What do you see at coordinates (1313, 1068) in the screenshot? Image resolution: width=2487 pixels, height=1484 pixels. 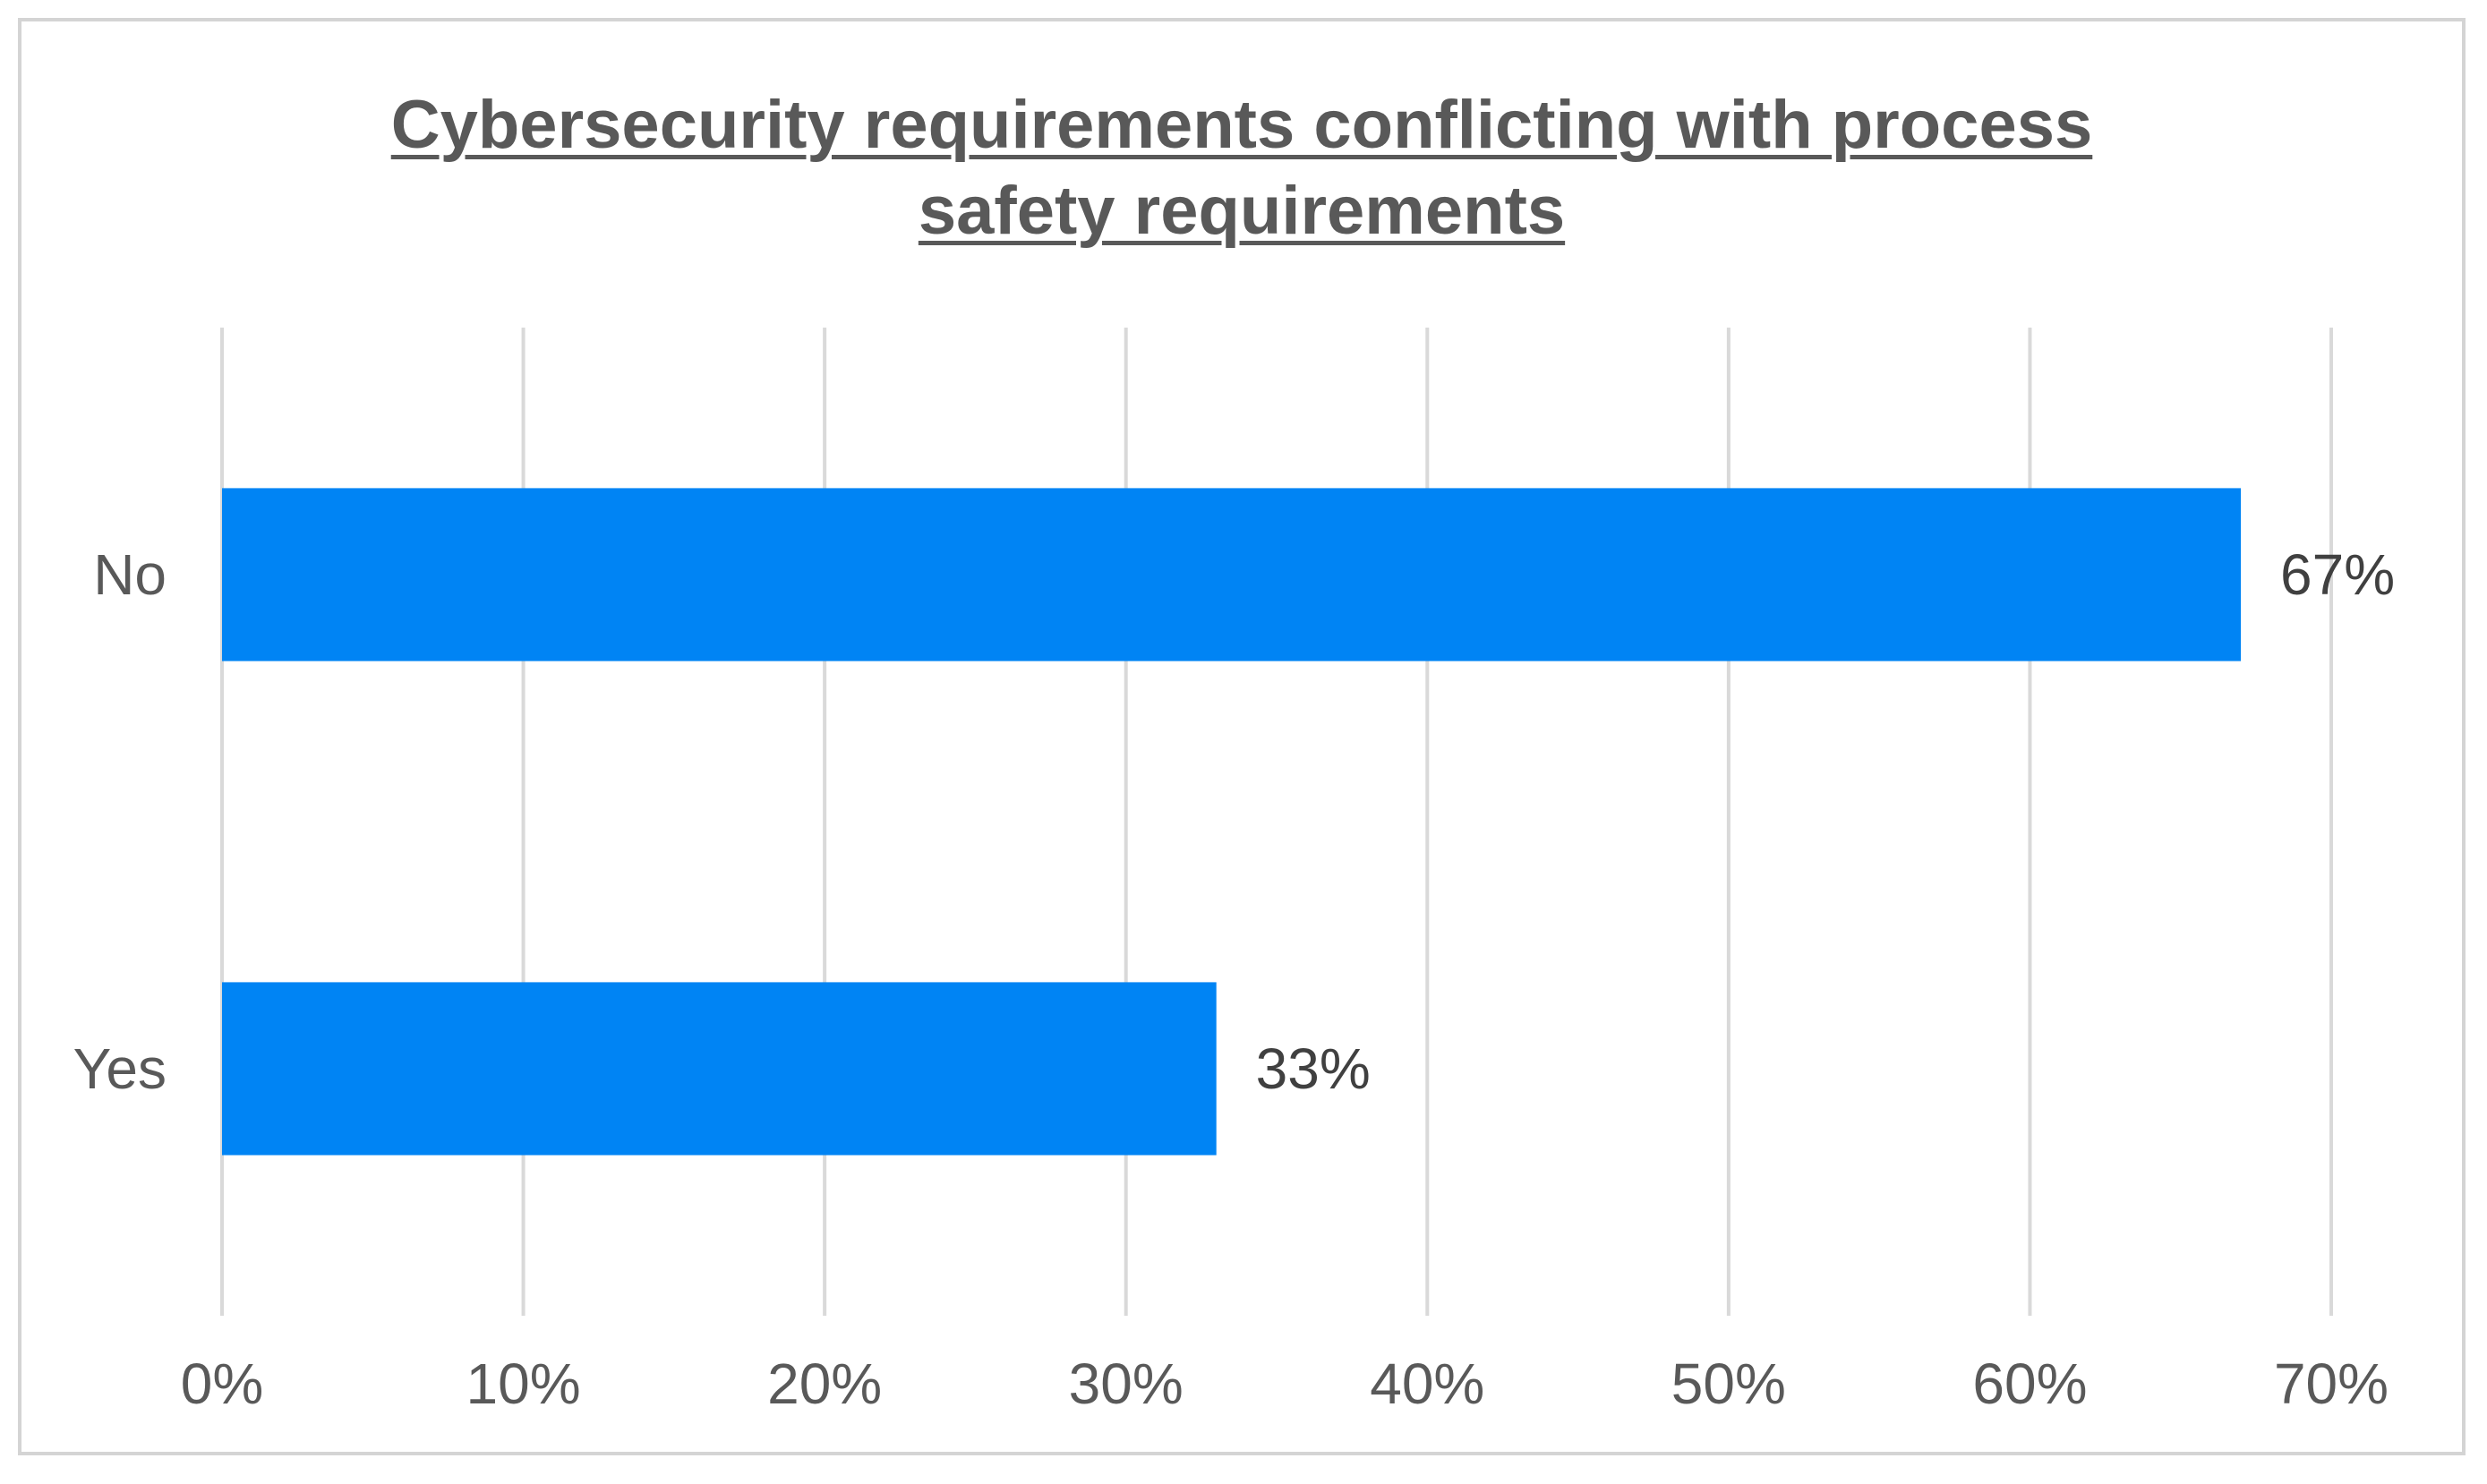 I see `data-label: 33%` at bounding box center [1313, 1068].